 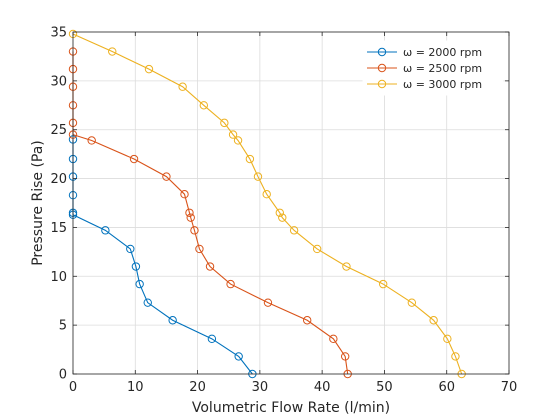 I want to click on x-tick-label: 30, so click(x=260, y=387).